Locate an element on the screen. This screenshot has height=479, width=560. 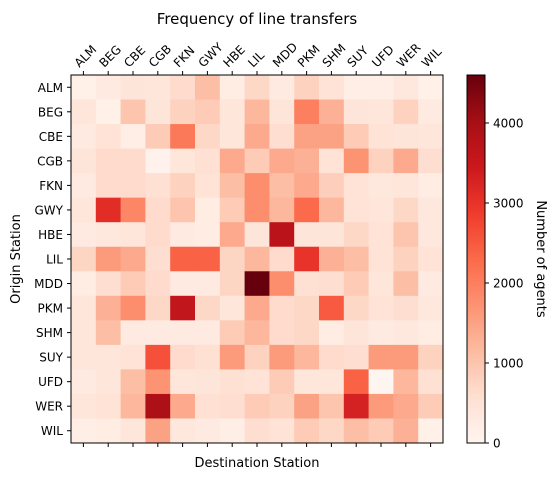
colorbar-tick-label: 0 is located at coordinates (497, 444).